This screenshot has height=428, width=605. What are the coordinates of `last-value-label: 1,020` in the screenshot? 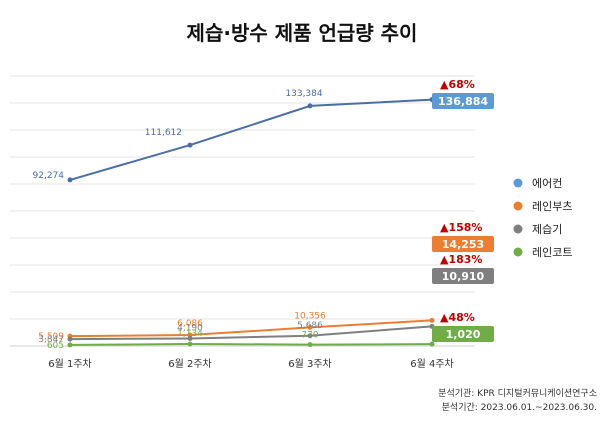 It's located at (463, 334).